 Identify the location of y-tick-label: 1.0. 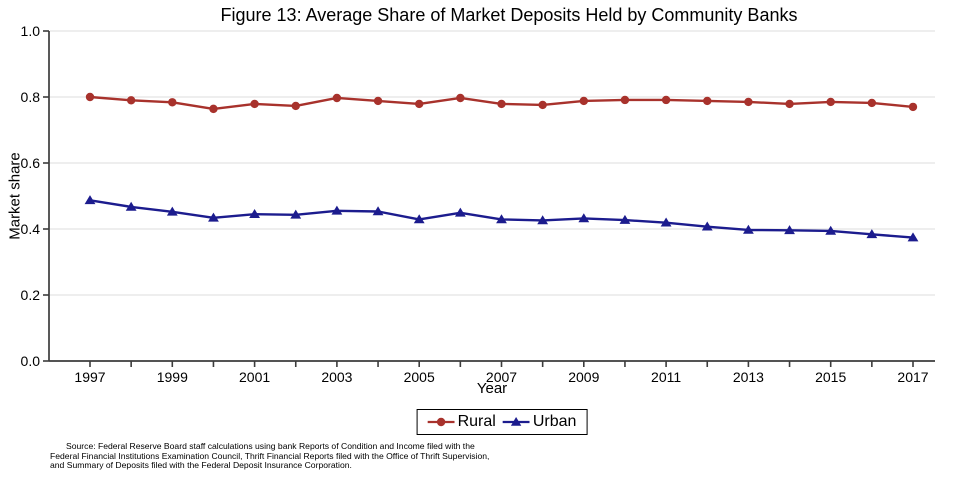
(31, 31).